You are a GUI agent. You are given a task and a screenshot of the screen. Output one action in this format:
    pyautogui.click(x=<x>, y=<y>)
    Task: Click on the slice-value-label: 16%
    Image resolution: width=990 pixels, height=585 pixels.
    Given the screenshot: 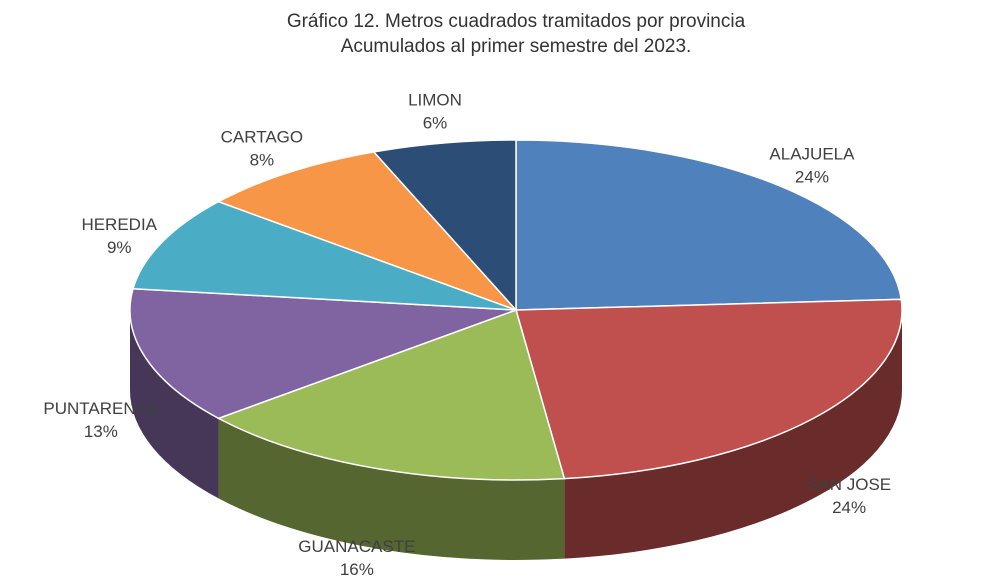 What is the action you would take?
    pyautogui.click(x=357, y=569)
    